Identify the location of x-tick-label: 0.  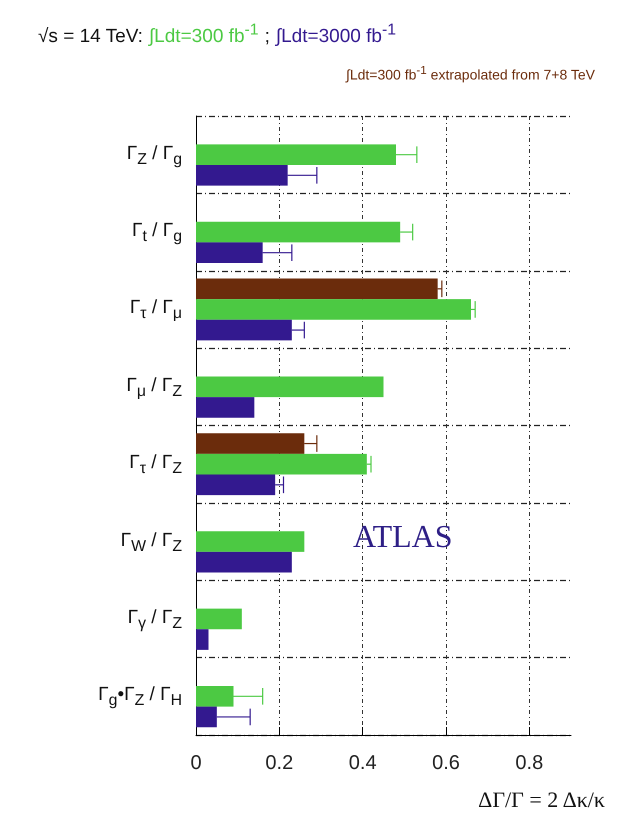
(196, 763).